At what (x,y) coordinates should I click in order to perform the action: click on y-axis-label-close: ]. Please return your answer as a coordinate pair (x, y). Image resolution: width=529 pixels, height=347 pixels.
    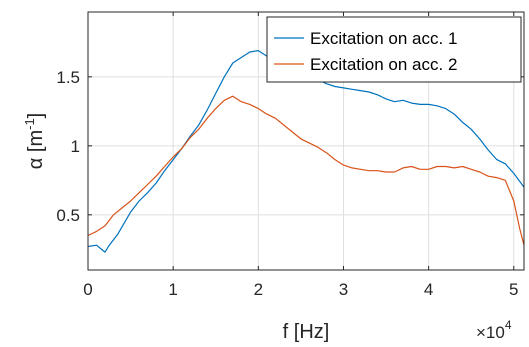
    Looking at the image, I should click on (36, 116).